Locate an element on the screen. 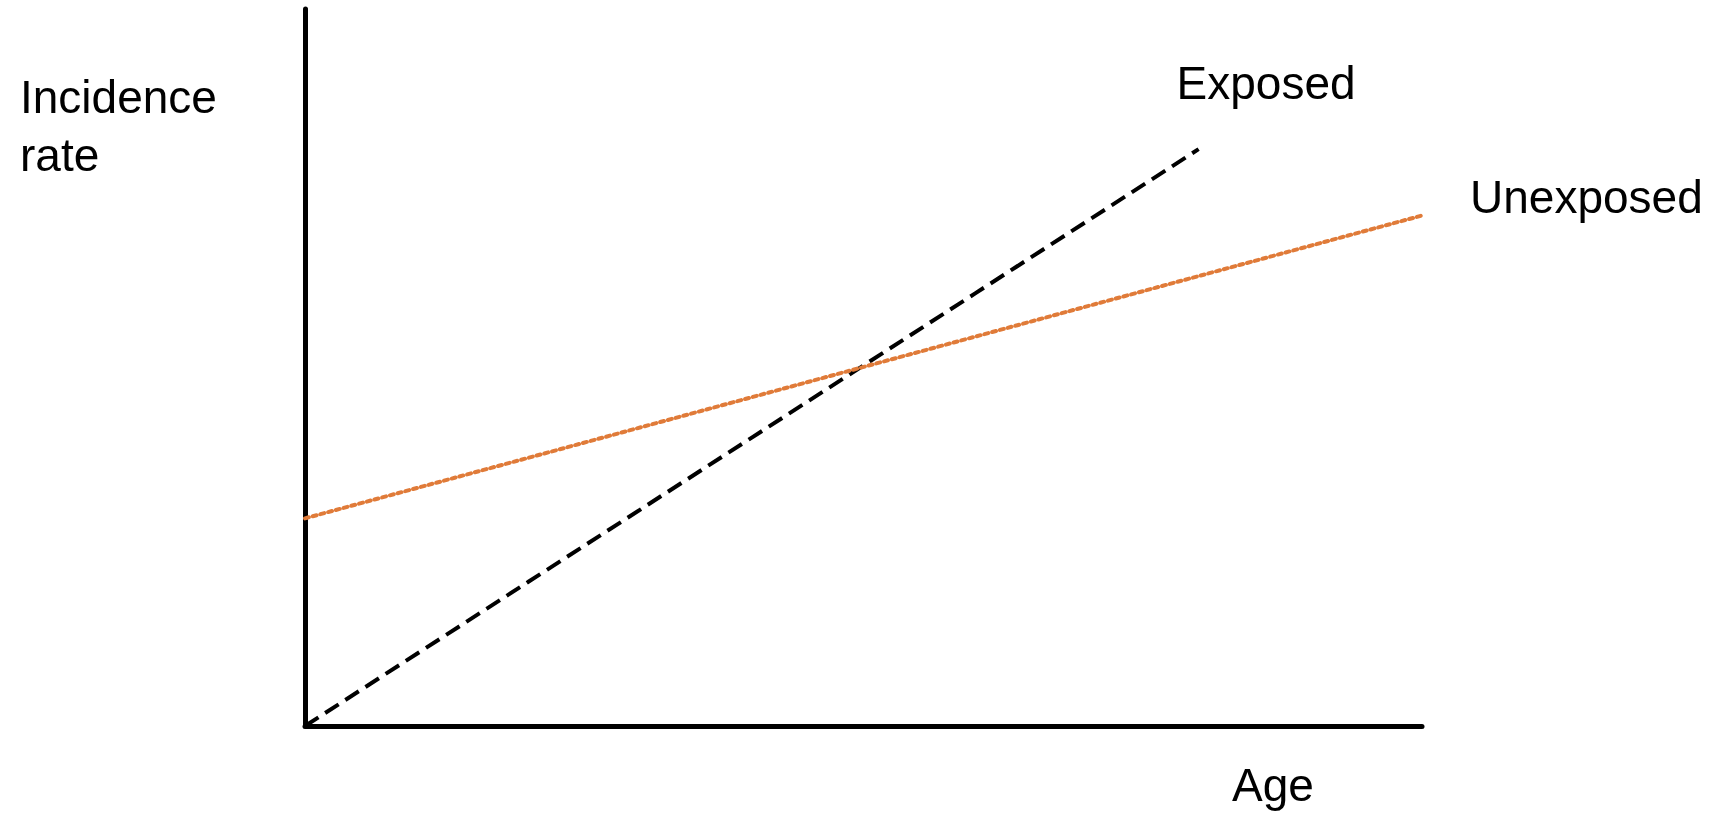 The height and width of the screenshot is (819, 1729). x-axis-title: Age is located at coordinates (1273, 785).